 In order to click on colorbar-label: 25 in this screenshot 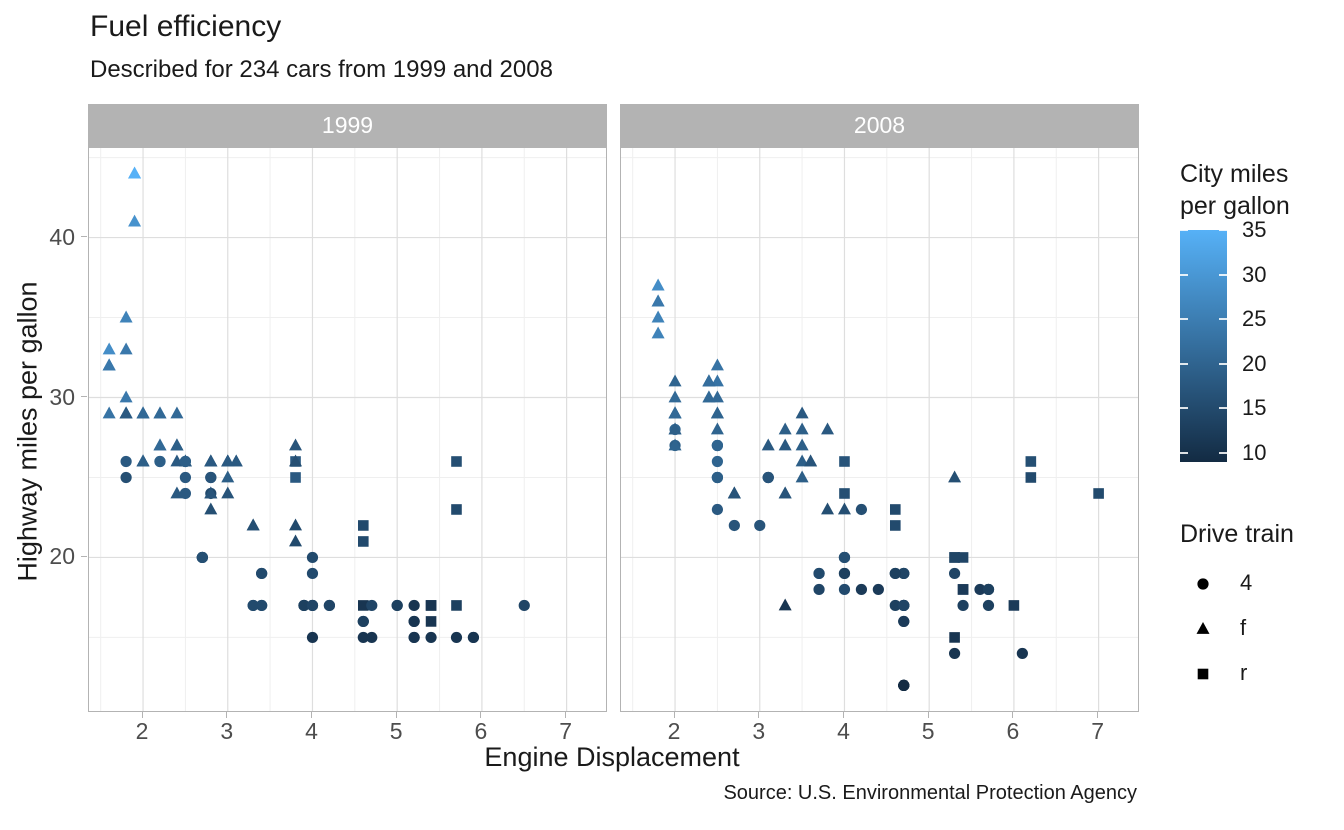, I will do `click(1254, 319)`.